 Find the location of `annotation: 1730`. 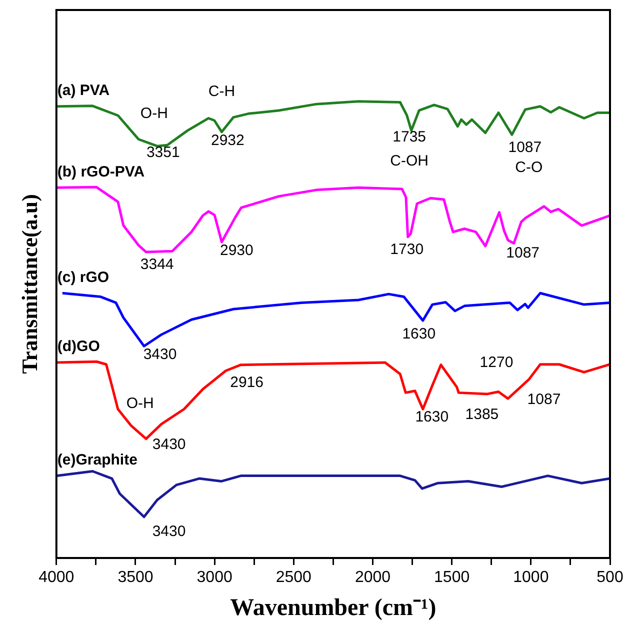

annotation: 1730 is located at coordinates (407, 249).